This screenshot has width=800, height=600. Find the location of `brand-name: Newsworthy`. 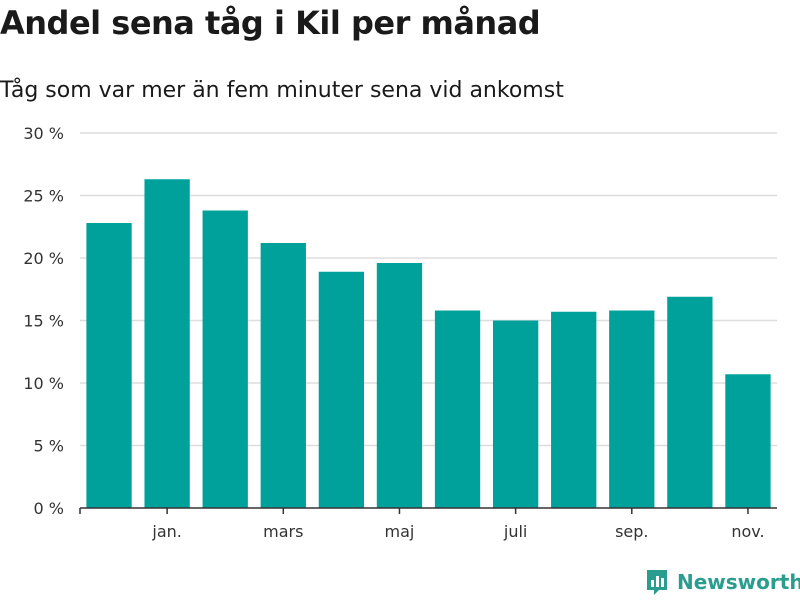

brand-name: Newsworthy is located at coordinates (738, 582).